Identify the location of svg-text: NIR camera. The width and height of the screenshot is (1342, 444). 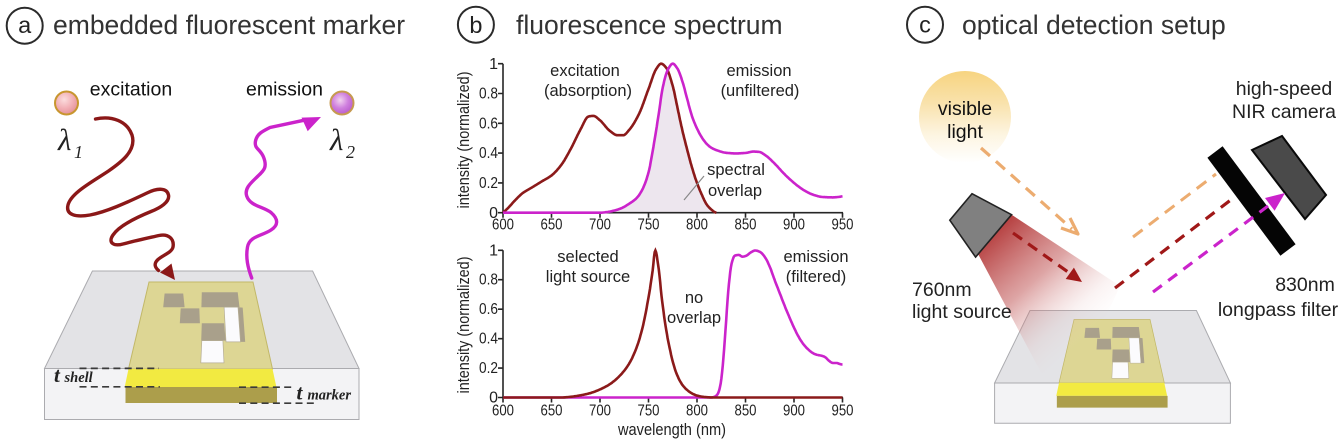
(1284, 112).